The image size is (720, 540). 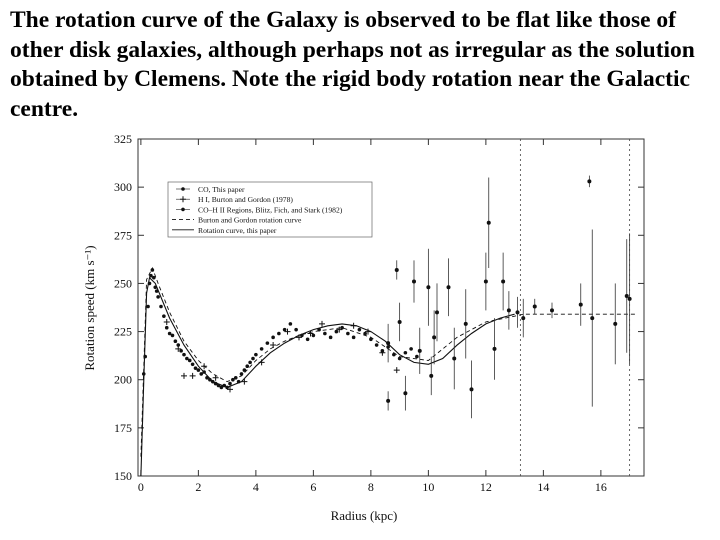 I want to click on x-tick-label: 6, so click(x=313, y=487).